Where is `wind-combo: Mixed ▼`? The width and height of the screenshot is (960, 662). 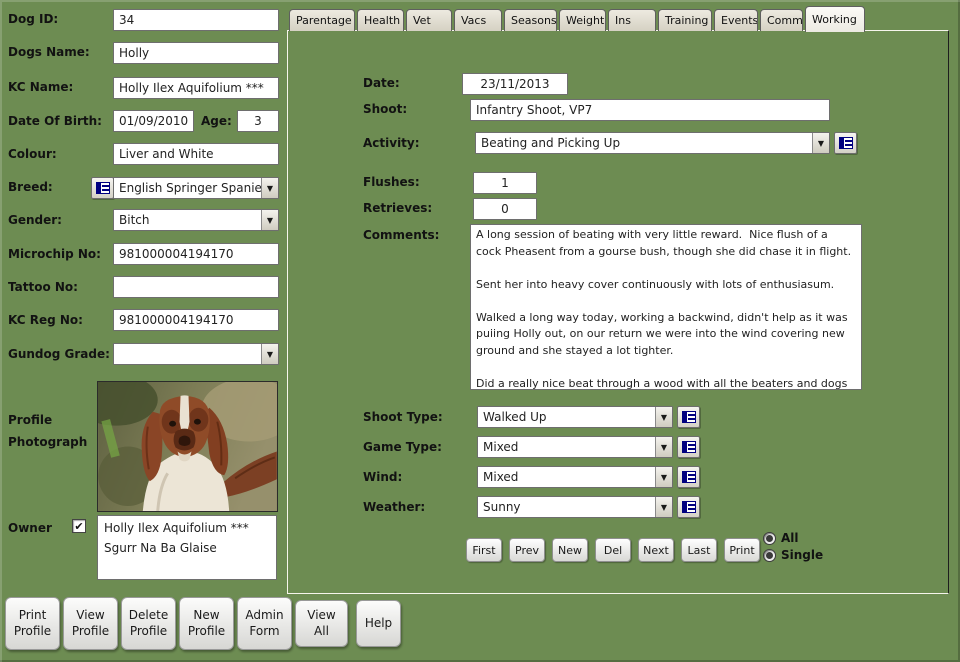
wind-combo: Mixed ▼ is located at coordinates (575, 477).